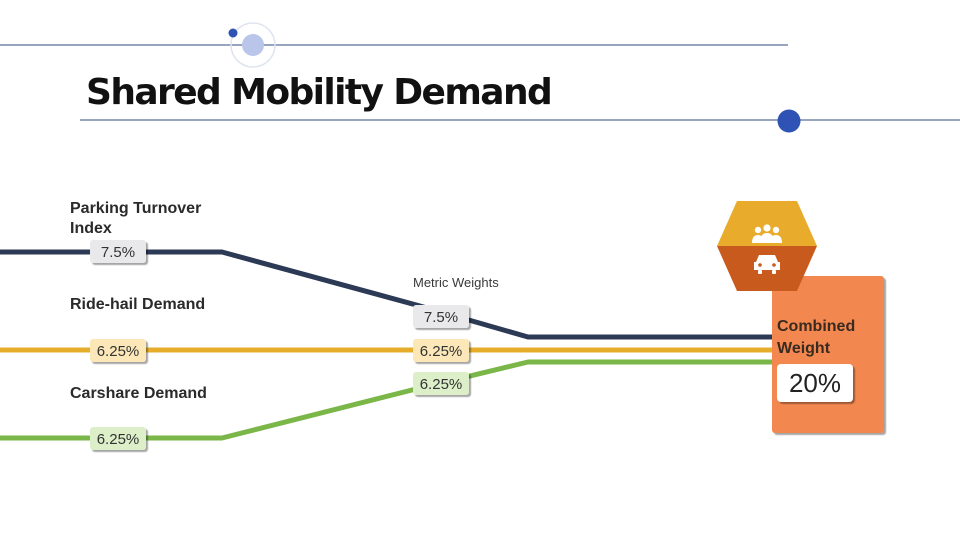 The image size is (960, 540). I want to click on weight-badge-ridehail-mid: 6.25%, so click(441, 350).